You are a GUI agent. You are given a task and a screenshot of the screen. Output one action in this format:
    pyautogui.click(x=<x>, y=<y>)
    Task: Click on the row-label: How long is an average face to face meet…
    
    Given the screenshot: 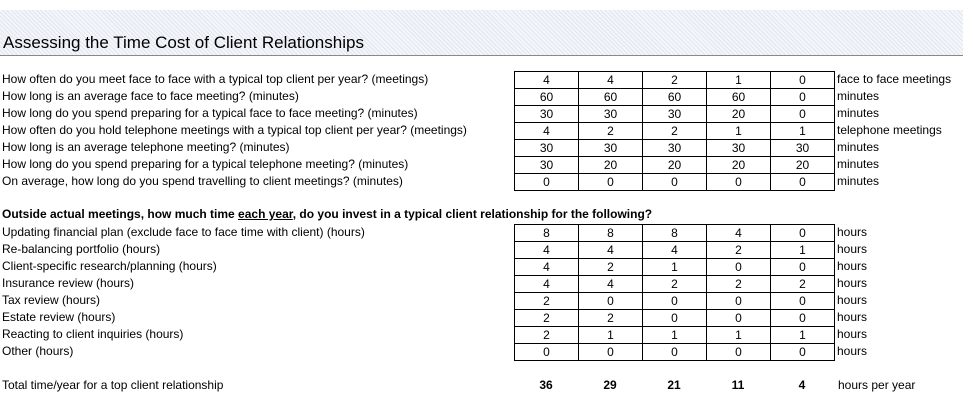 What is the action you would take?
    pyautogui.click(x=150, y=96)
    